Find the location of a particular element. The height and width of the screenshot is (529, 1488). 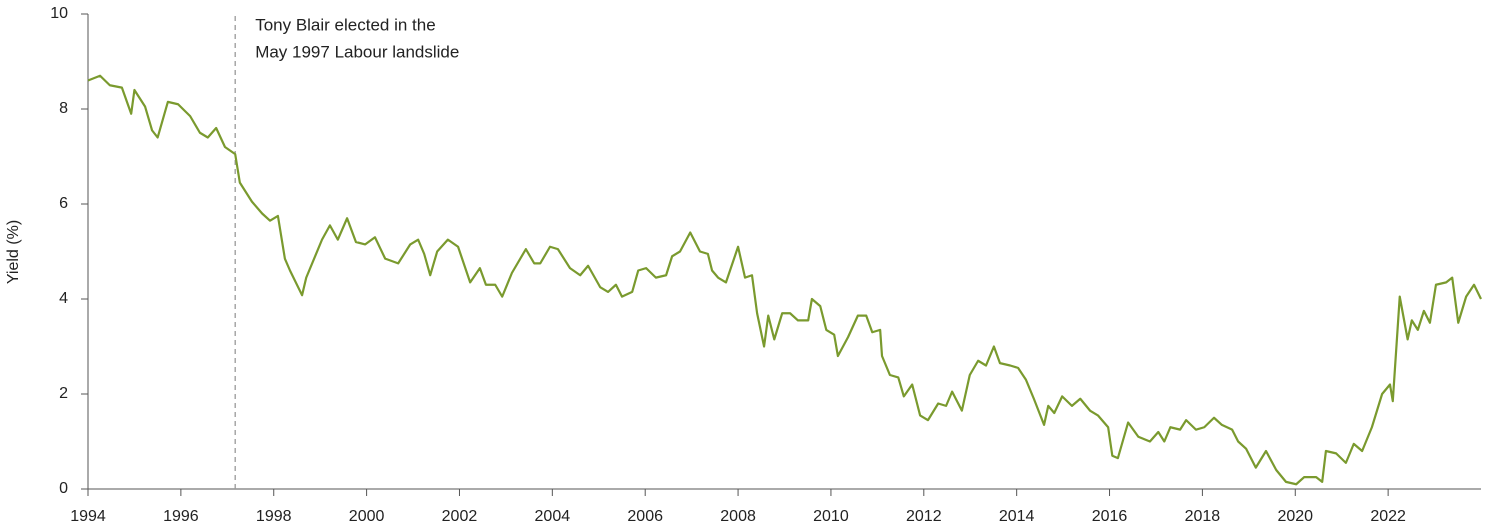

x-tick-label: 2000 is located at coordinates (367, 516).